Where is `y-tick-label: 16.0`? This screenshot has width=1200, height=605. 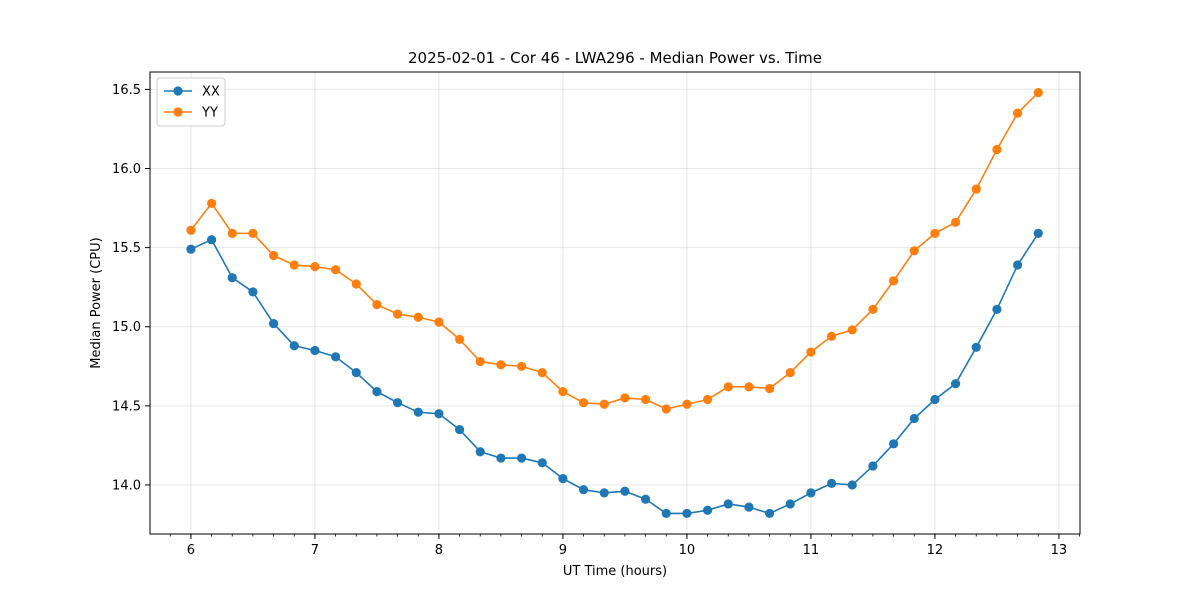 y-tick-label: 16.0 is located at coordinates (126, 169).